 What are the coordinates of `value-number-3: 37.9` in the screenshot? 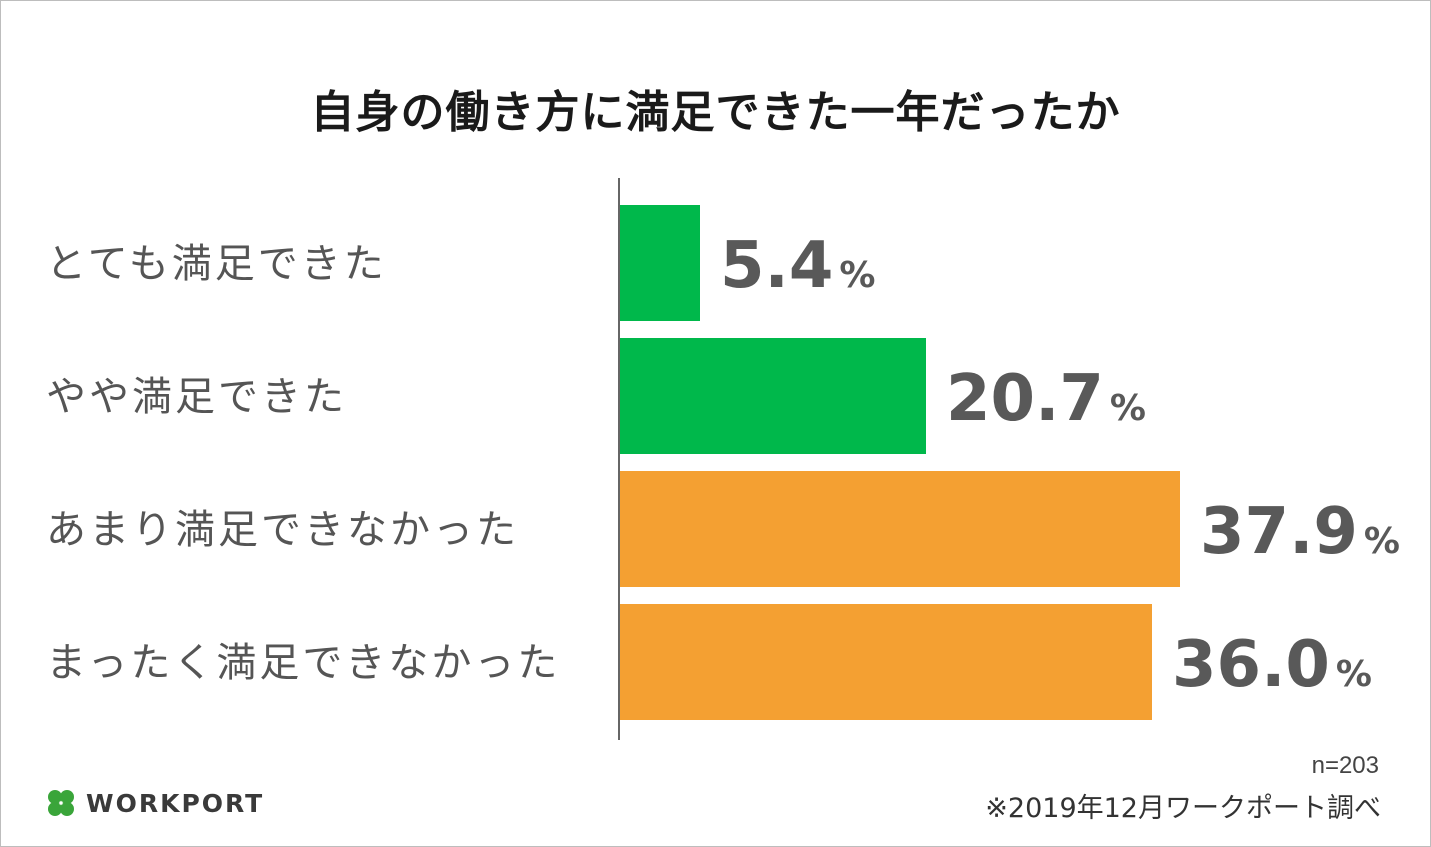 It's located at (1279, 532).